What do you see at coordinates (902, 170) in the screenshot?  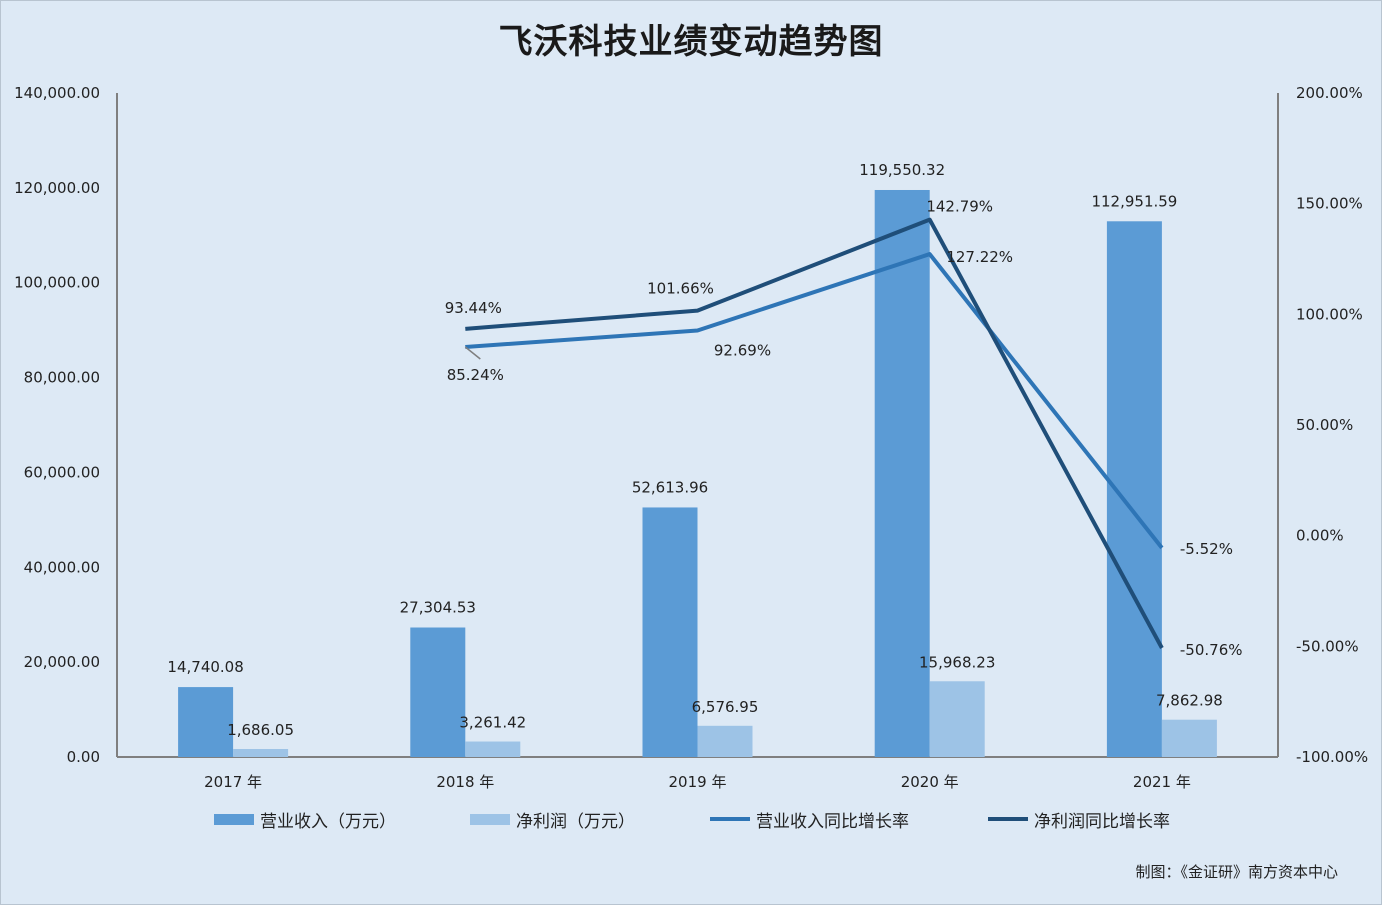 I see `data-label-revenue: 119,550.32` at bounding box center [902, 170].